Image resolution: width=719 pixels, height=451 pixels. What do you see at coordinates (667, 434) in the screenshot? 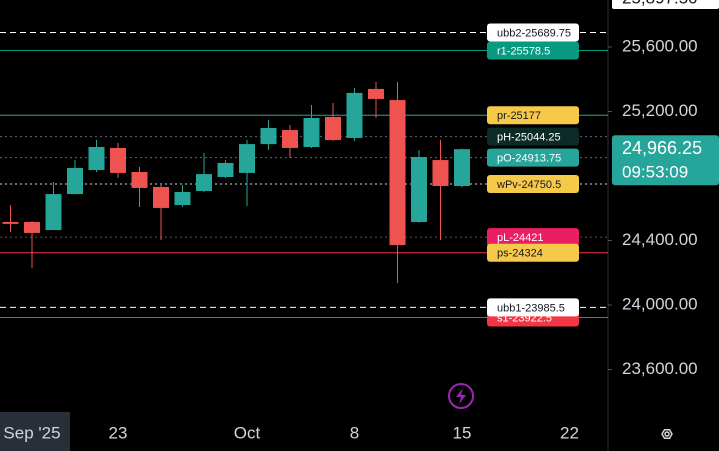
I see `settings-button` at bounding box center [667, 434].